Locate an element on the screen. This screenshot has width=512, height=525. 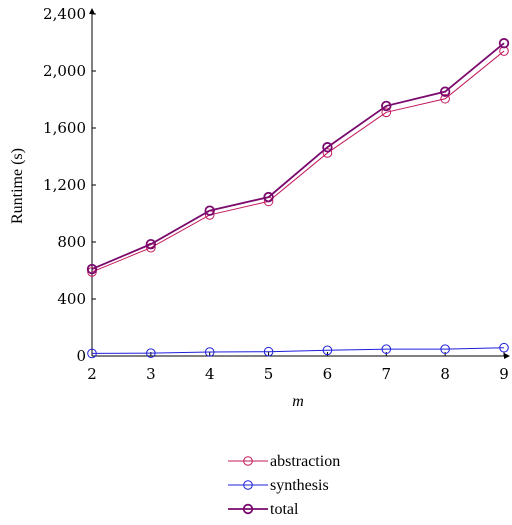
legend-label: total is located at coordinates (284, 509).